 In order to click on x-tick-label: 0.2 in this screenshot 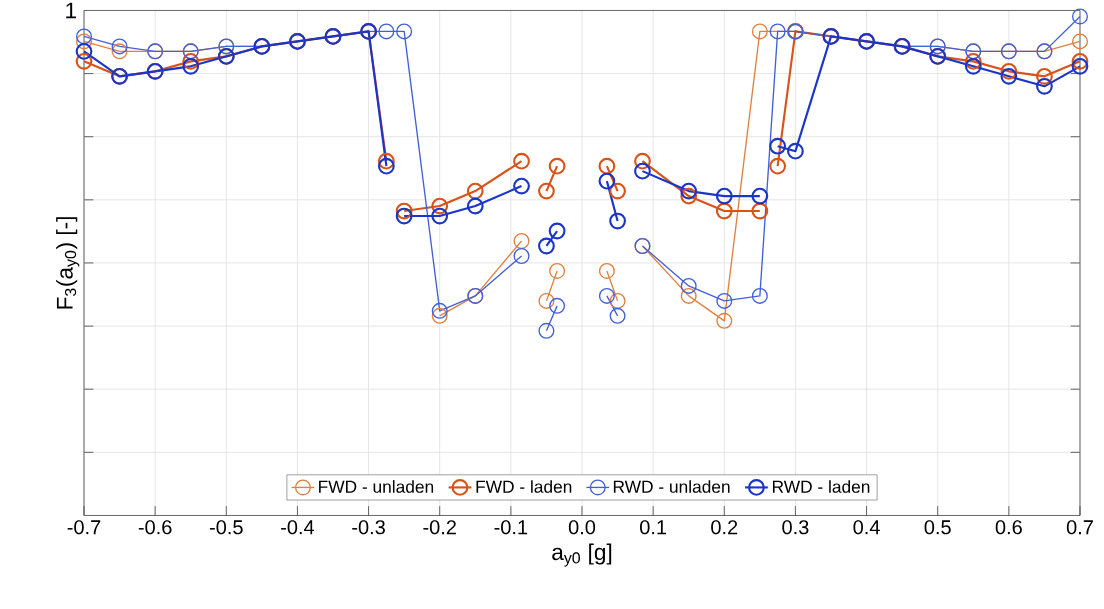, I will do `click(724, 527)`.